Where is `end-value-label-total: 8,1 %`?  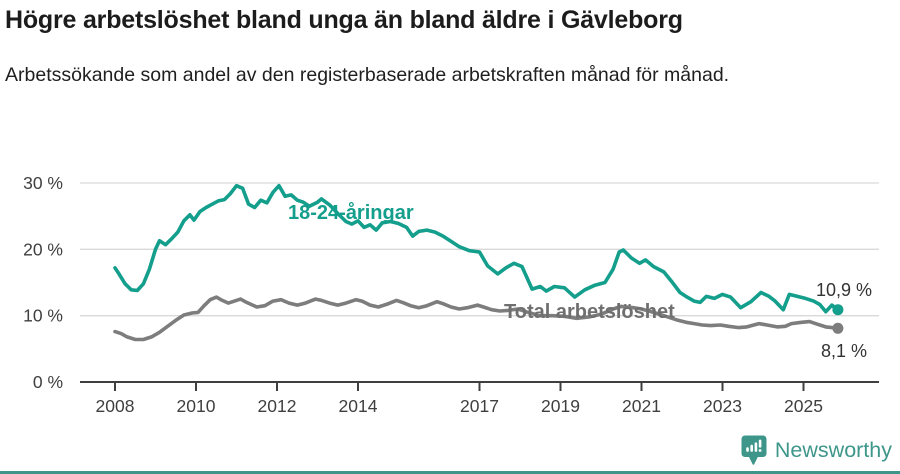
end-value-label-total: 8,1 % is located at coordinates (844, 351).